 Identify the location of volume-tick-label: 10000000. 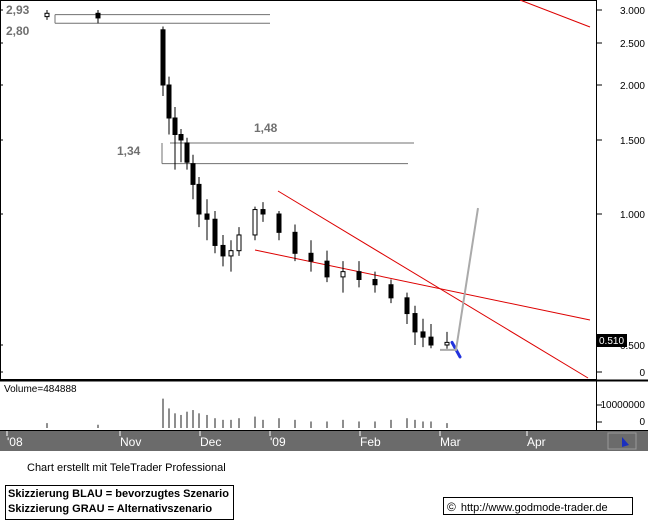
(623, 405).